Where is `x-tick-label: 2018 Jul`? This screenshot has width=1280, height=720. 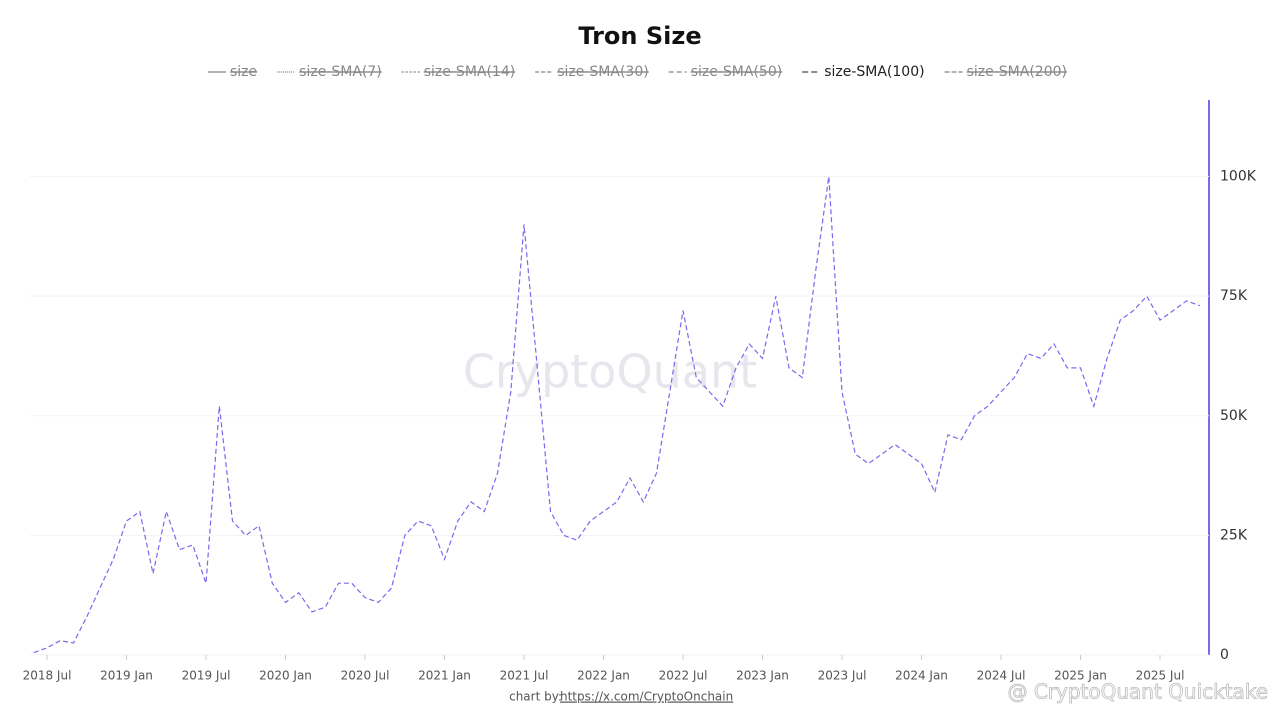
x-tick-label: 2018 Jul is located at coordinates (47, 676).